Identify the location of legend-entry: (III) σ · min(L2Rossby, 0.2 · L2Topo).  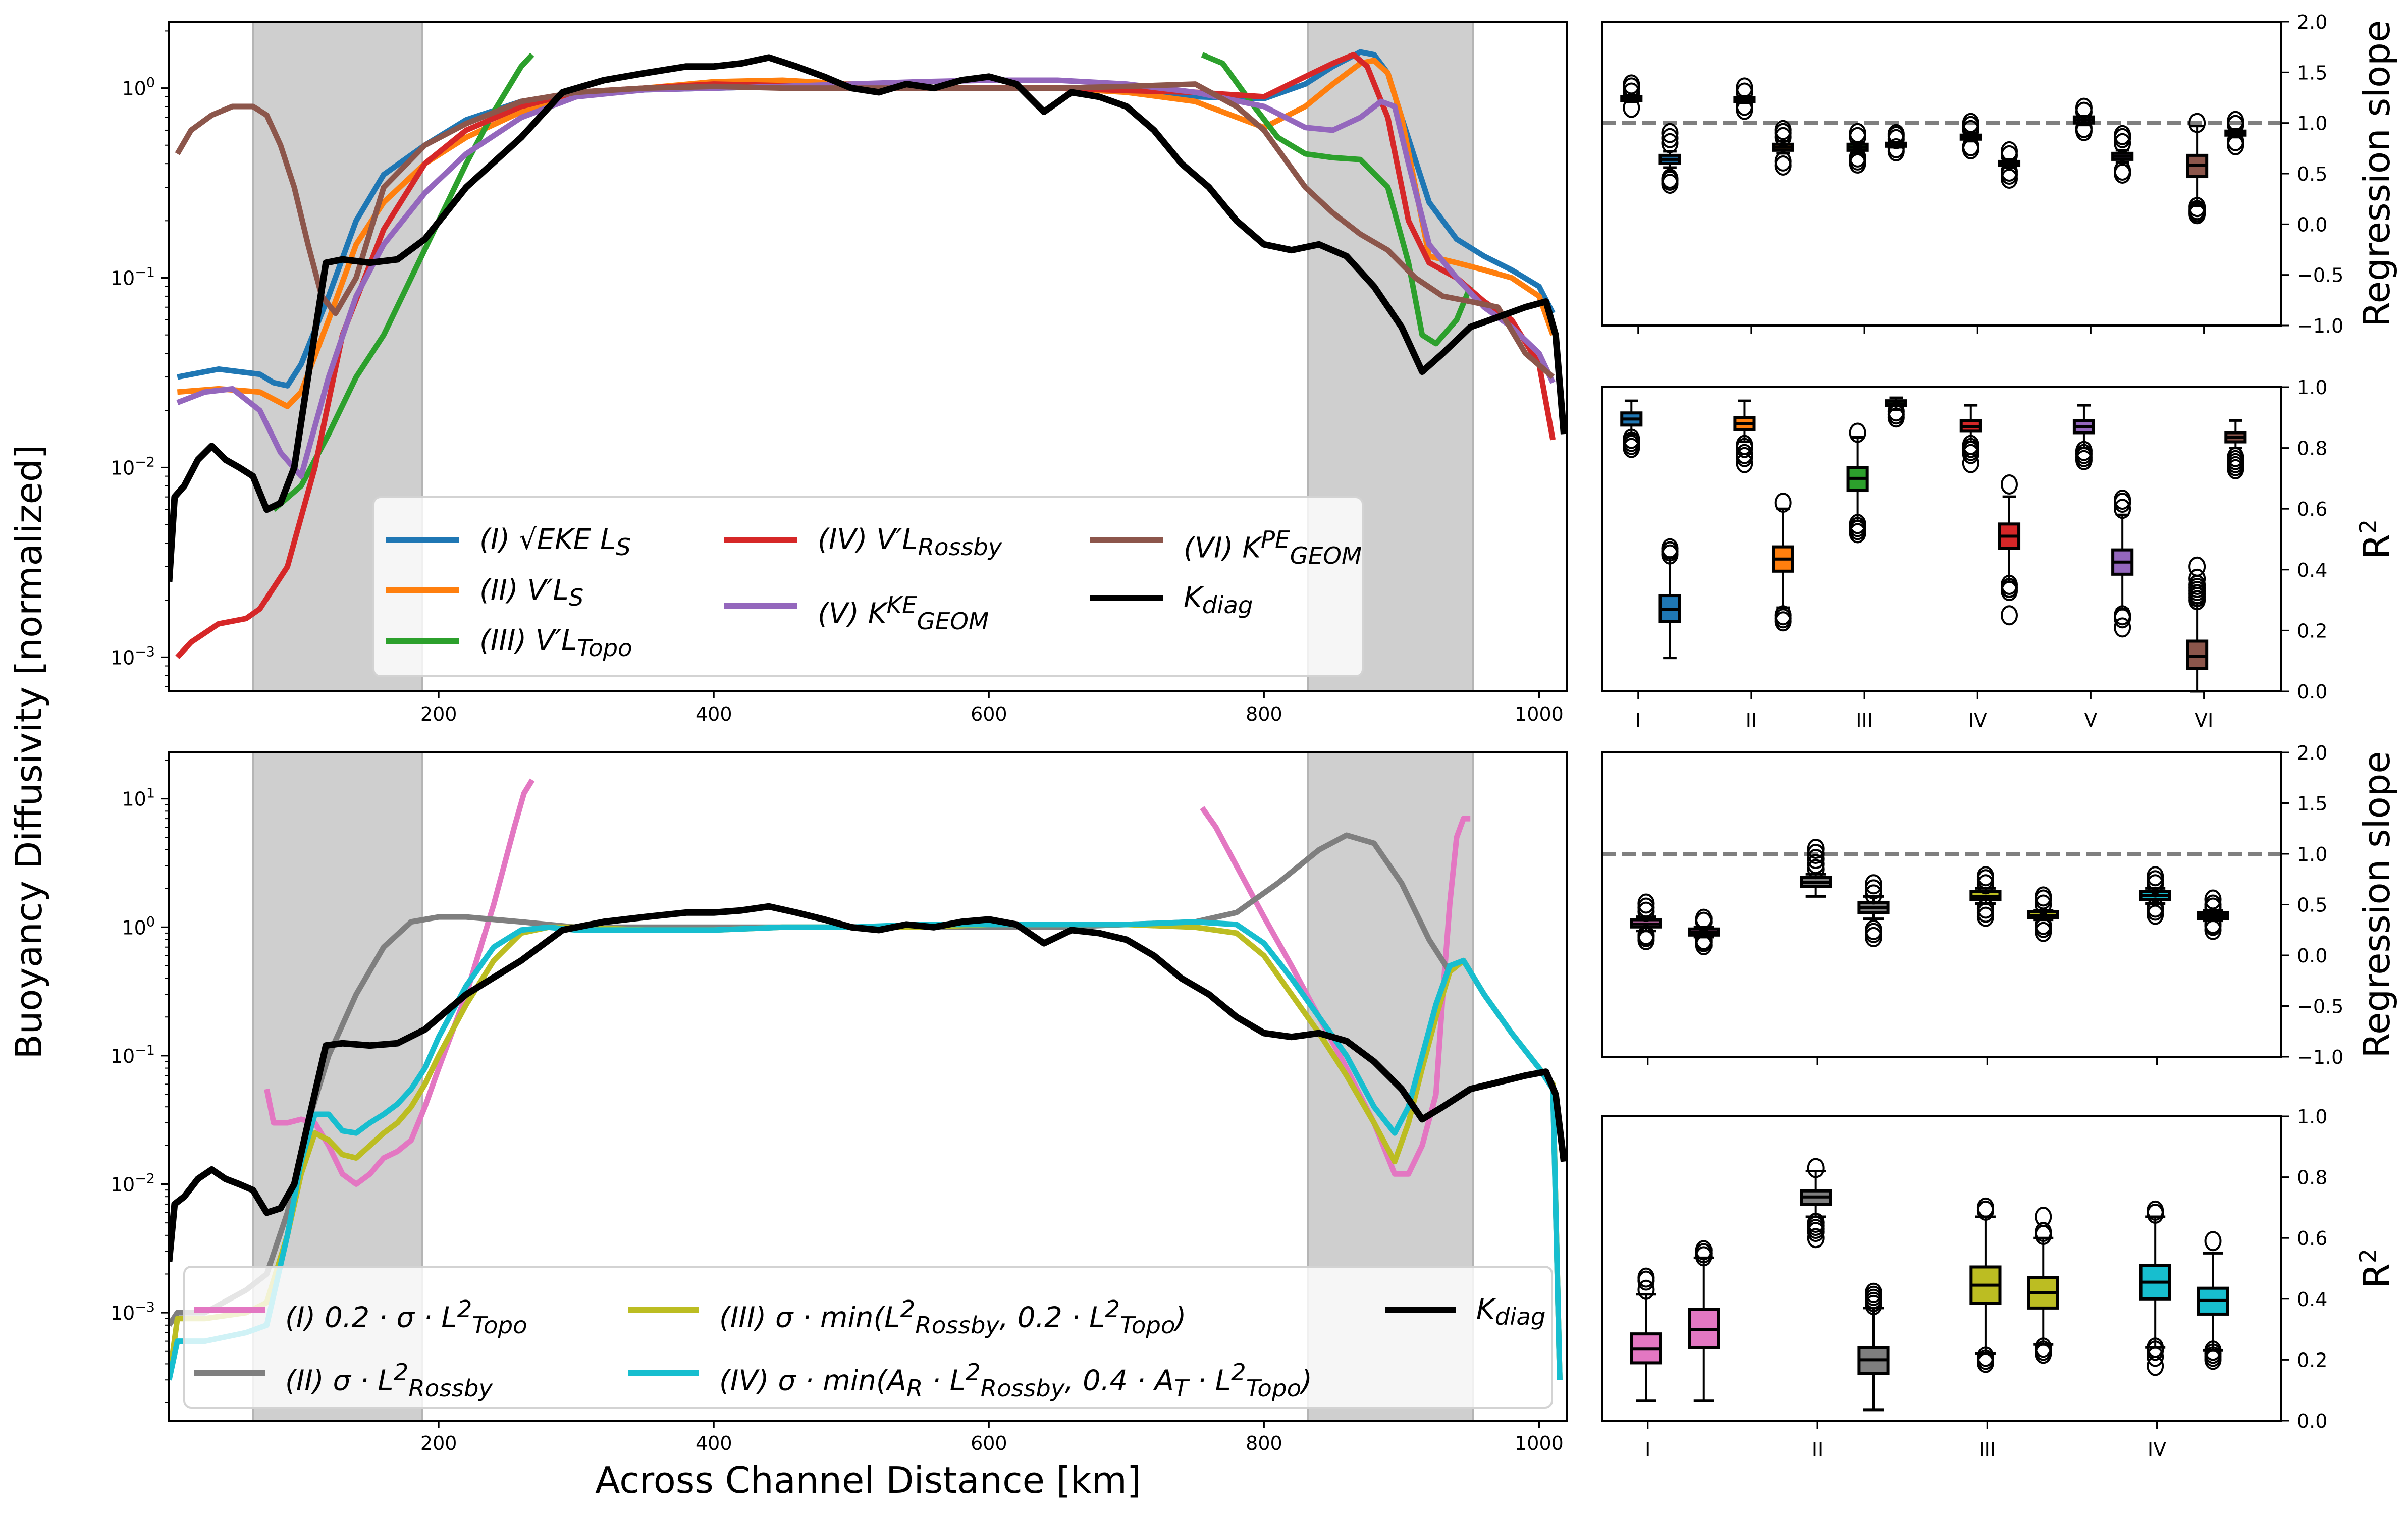
(953, 1317).